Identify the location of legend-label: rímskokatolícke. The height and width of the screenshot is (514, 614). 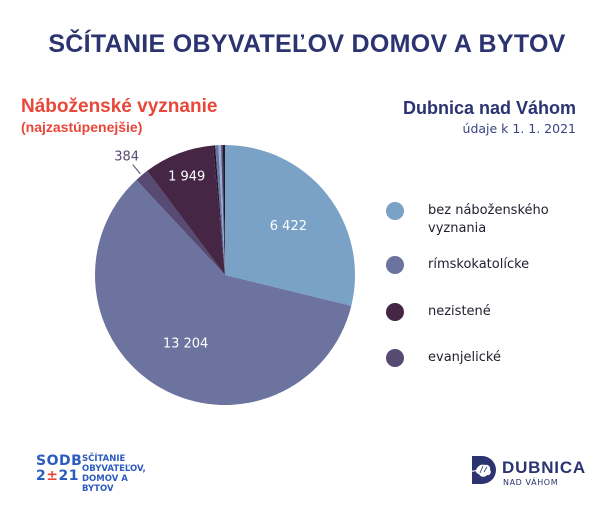
(479, 264).